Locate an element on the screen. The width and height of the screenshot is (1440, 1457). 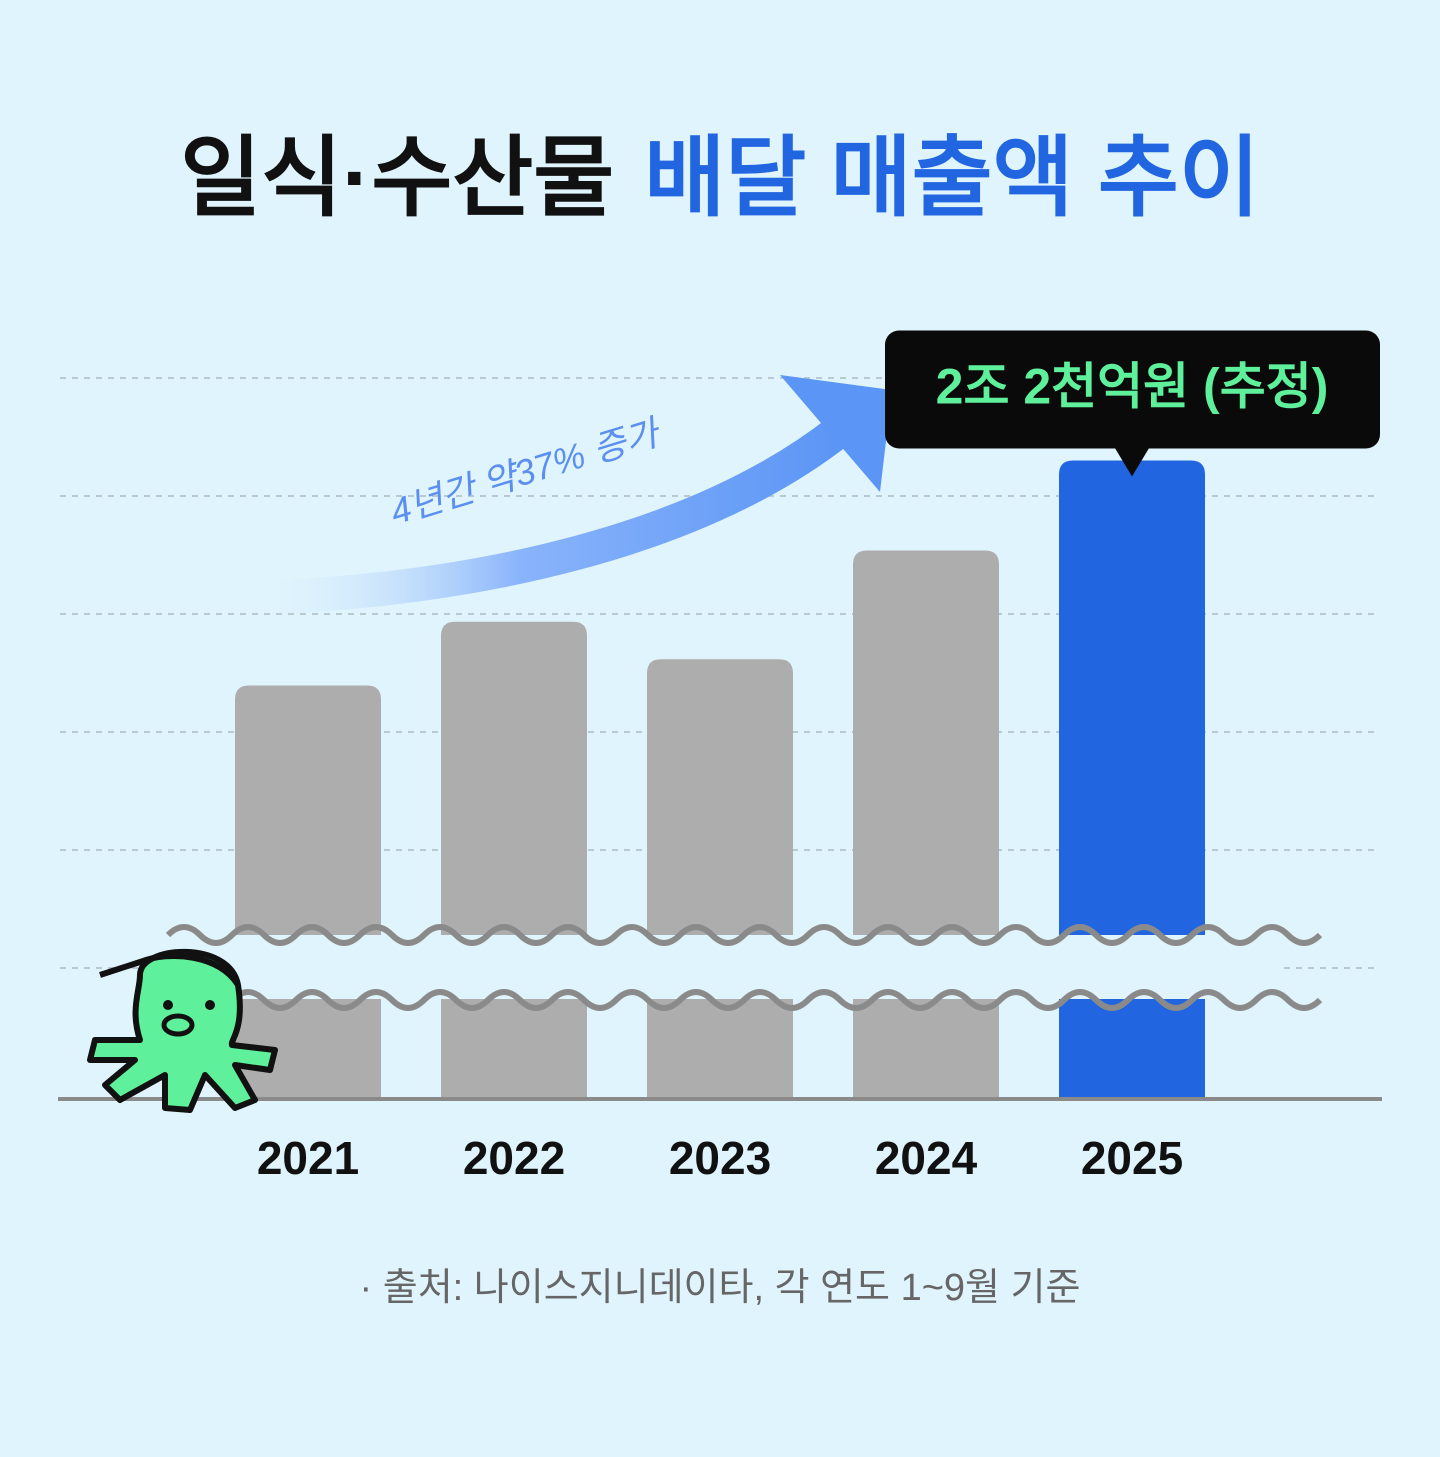
x-tick-label: 2024 is located at coordinates (926, 1158).